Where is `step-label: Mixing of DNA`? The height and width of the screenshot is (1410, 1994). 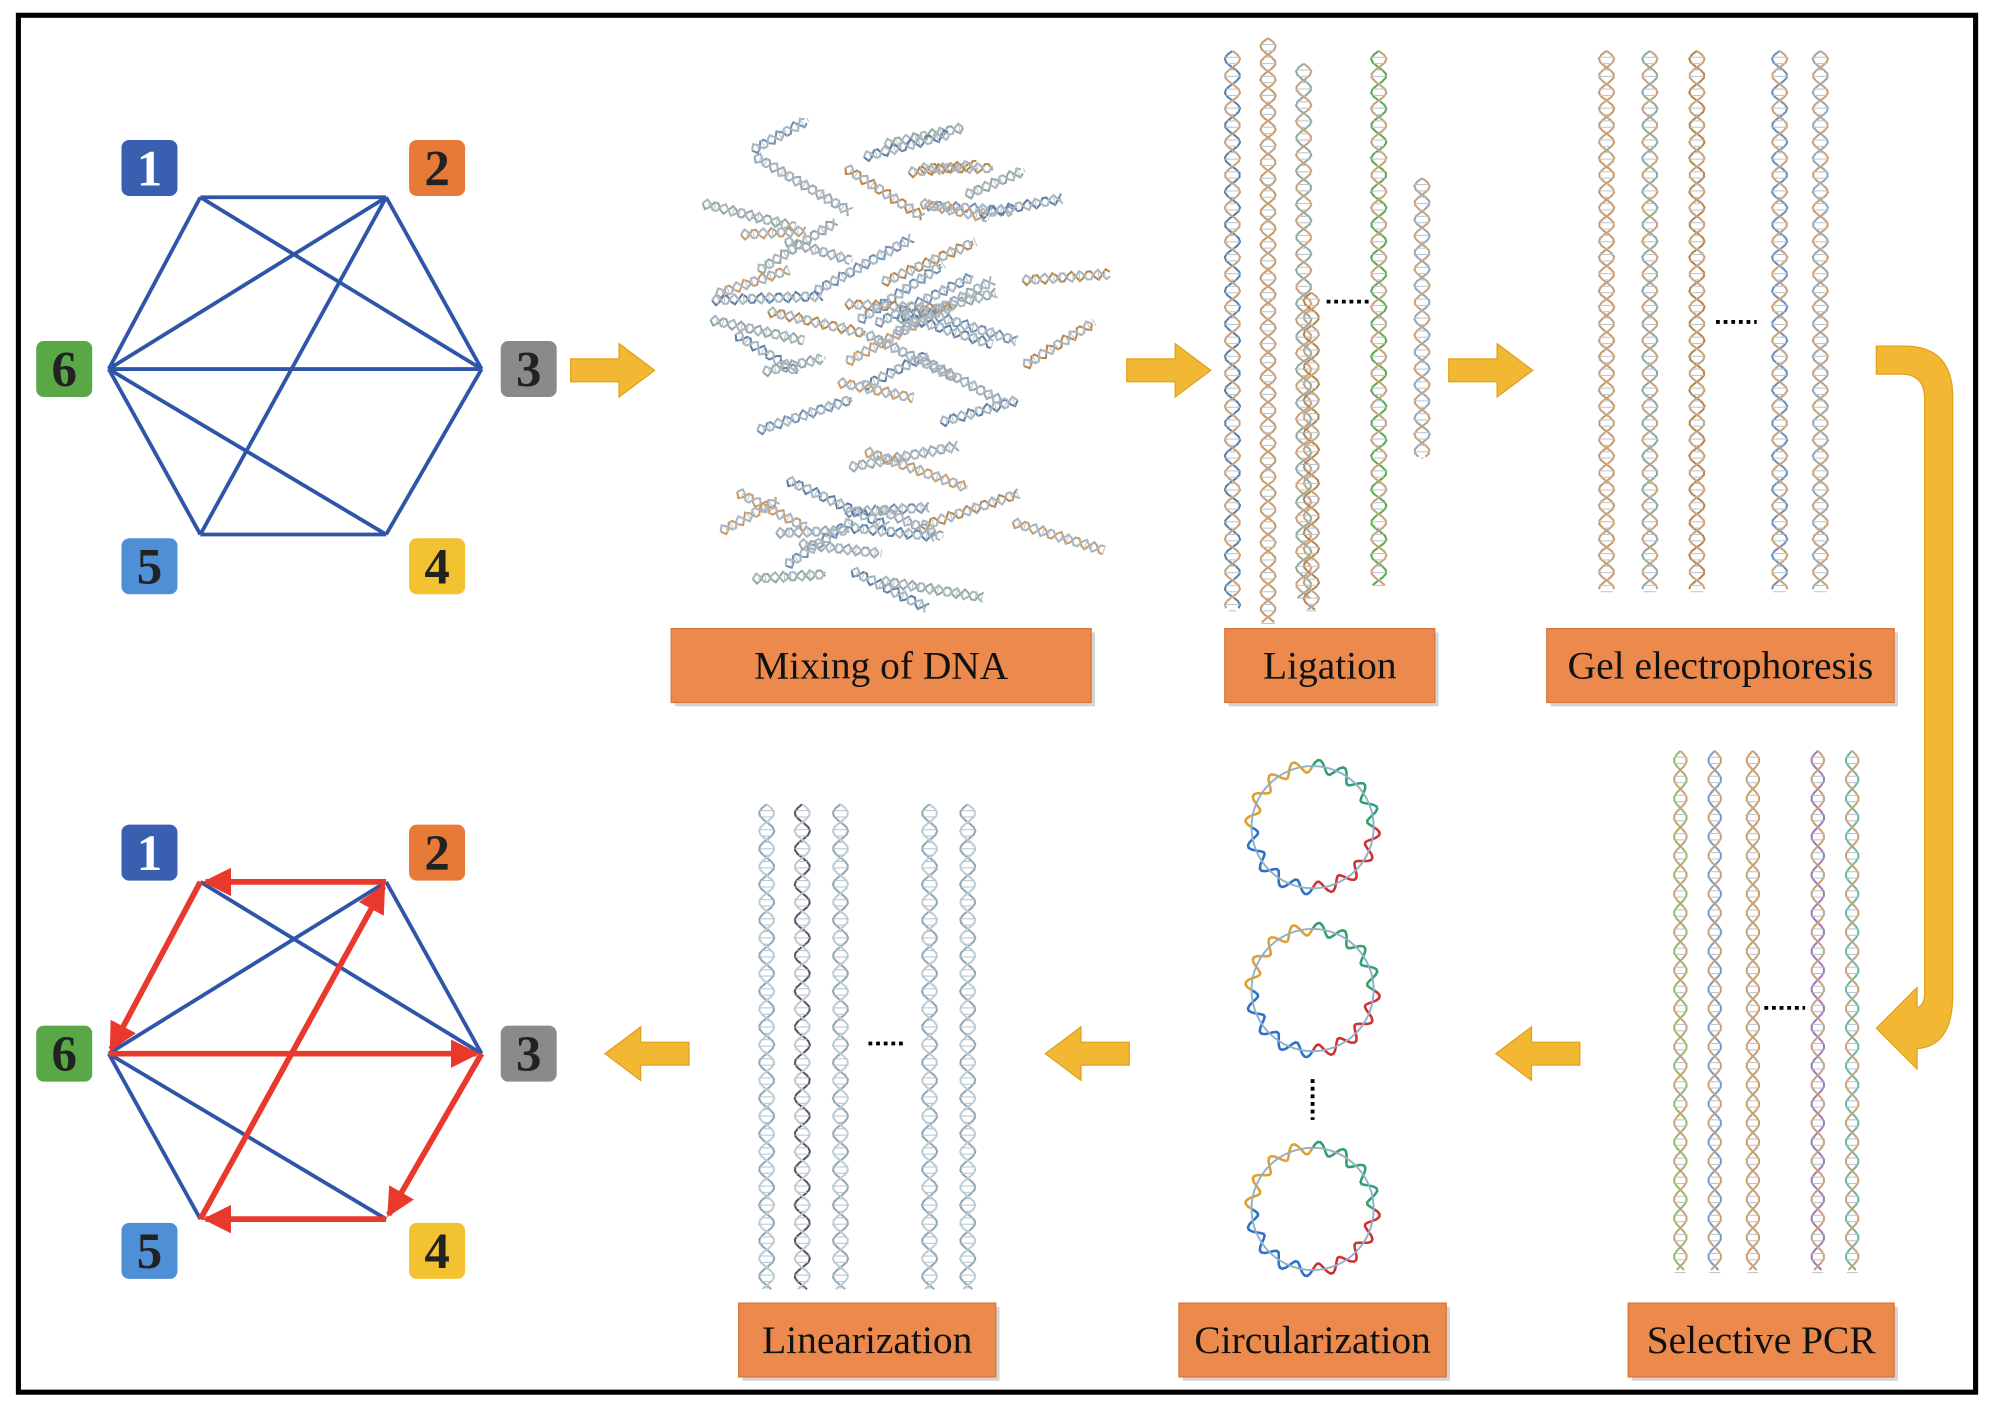
step-label: Mixing of DNA is located at coordinates (881, 666).